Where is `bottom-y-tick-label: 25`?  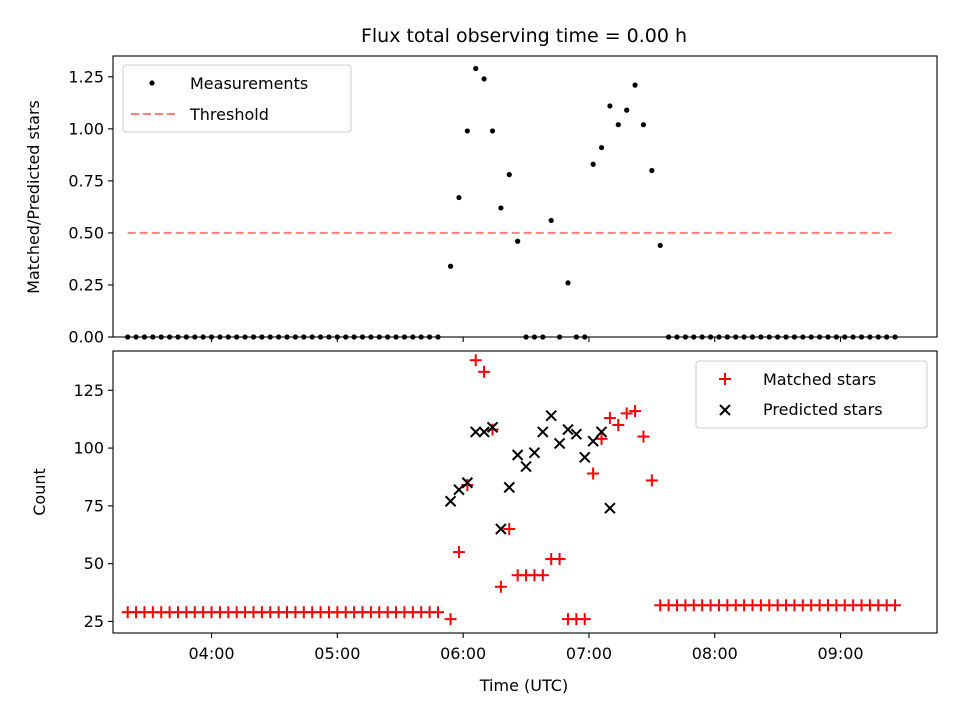 bottom-y-tick-label: 25 is located at coordinates (94, 621).